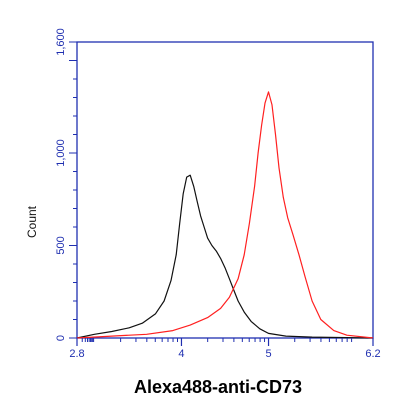 The image size is (408, 420). What do you see at coordinates (61, 338) in the screenshot?
I see `y-tick-label: 0` at bounding box center [61, 338].